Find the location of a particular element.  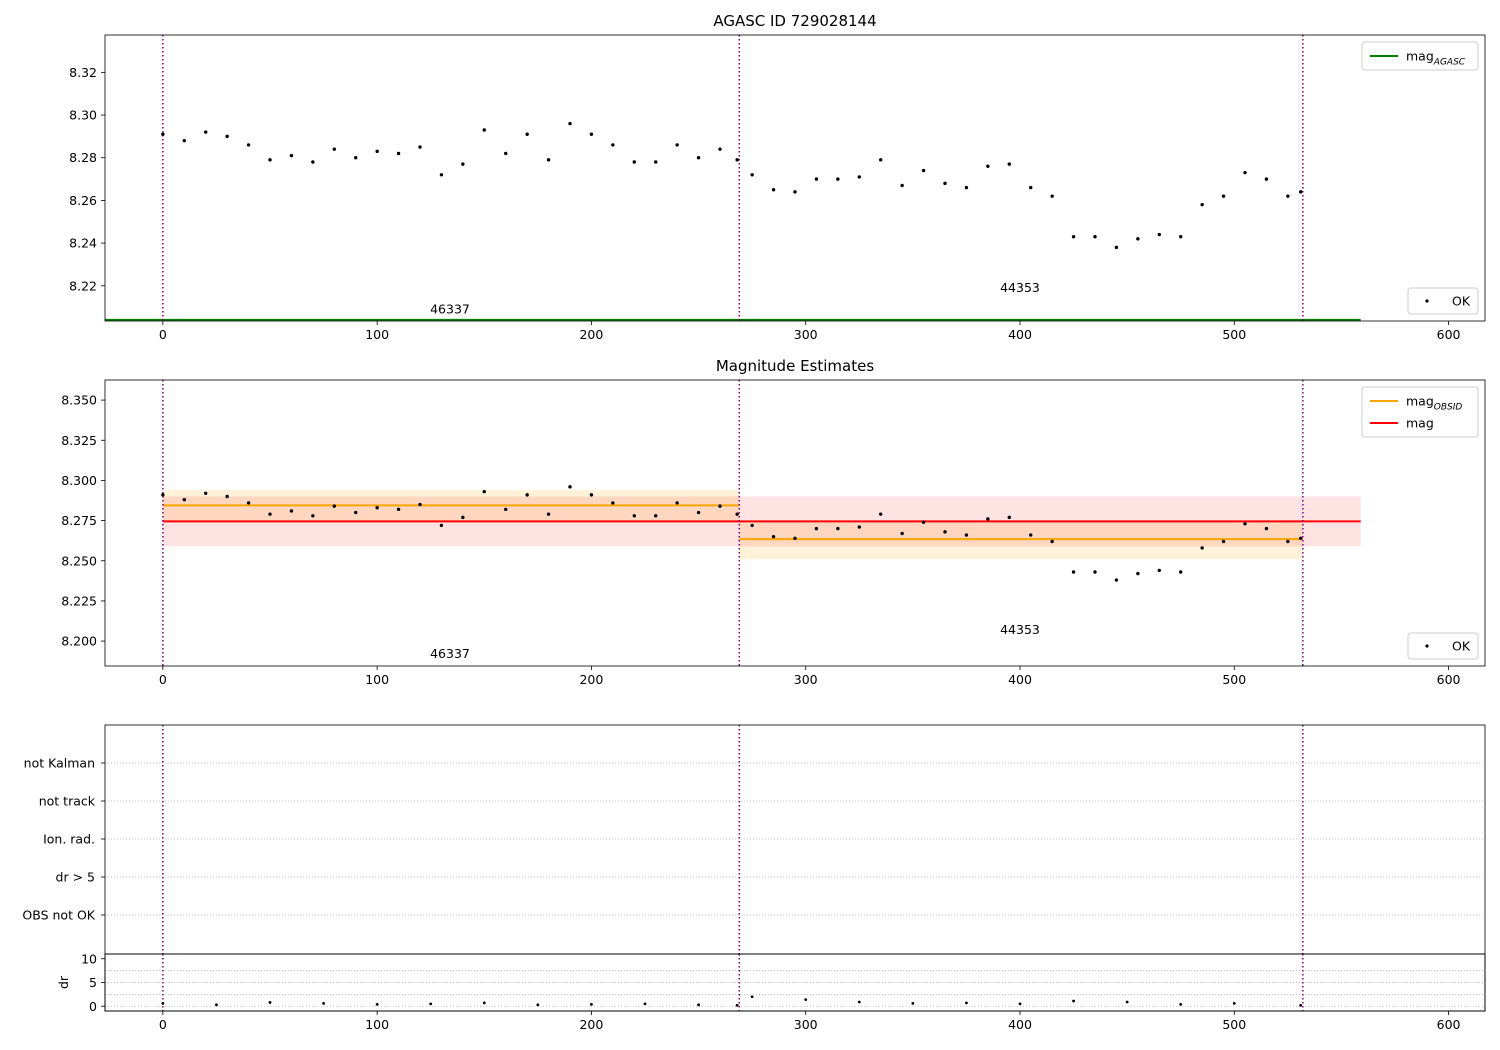

y-tick-label: 8.275 is located at coordinates (79, 520).